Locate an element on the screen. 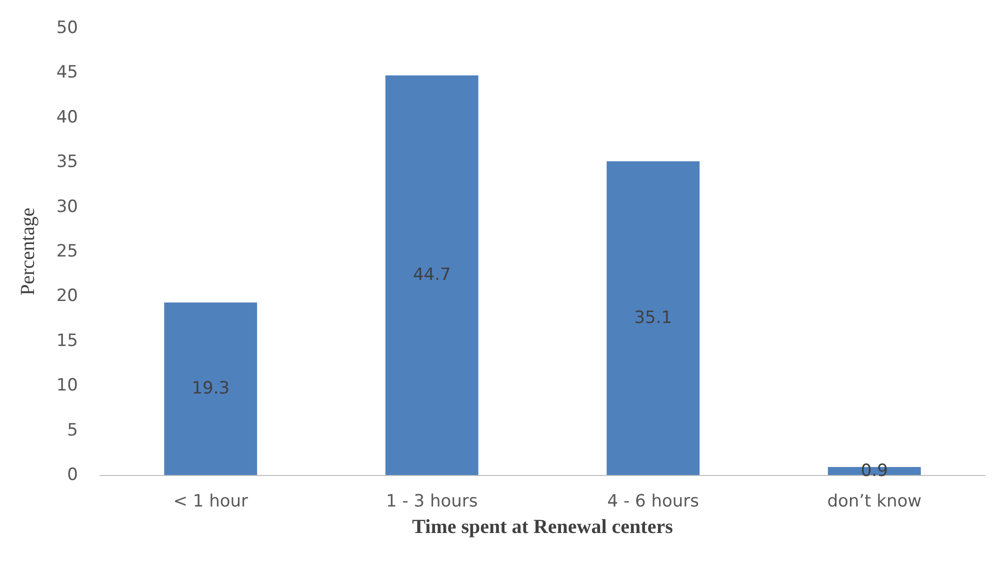 This screenshot has height=571, width=997. y-tick-label: 0 is located at coordinates (72, 475).